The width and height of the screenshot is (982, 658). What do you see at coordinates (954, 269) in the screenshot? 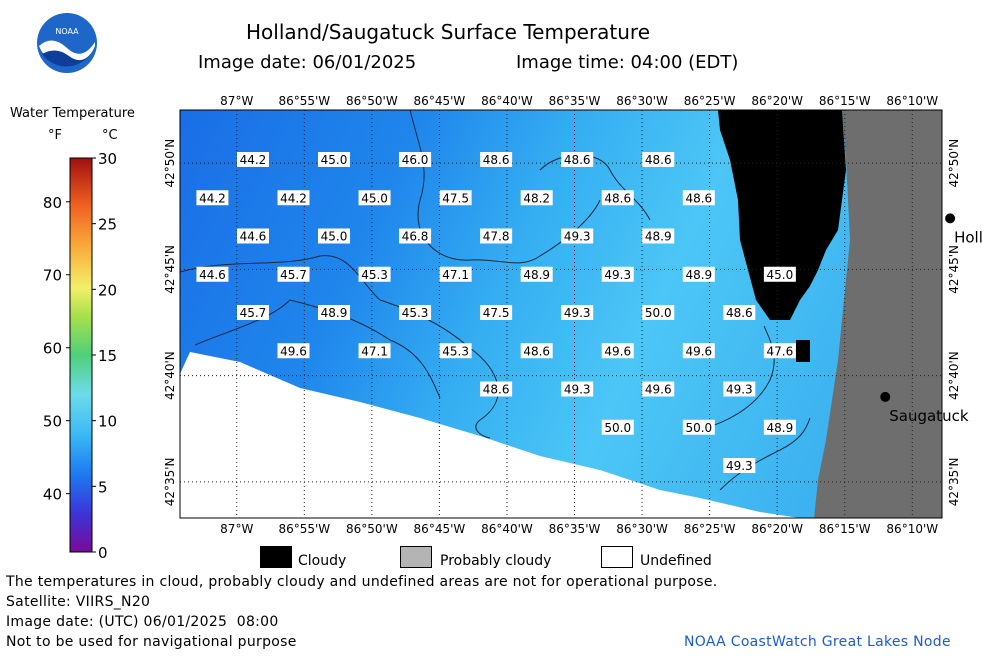
I see `latitude-label-right: 42°45'N` at bounding box center [954, 269].